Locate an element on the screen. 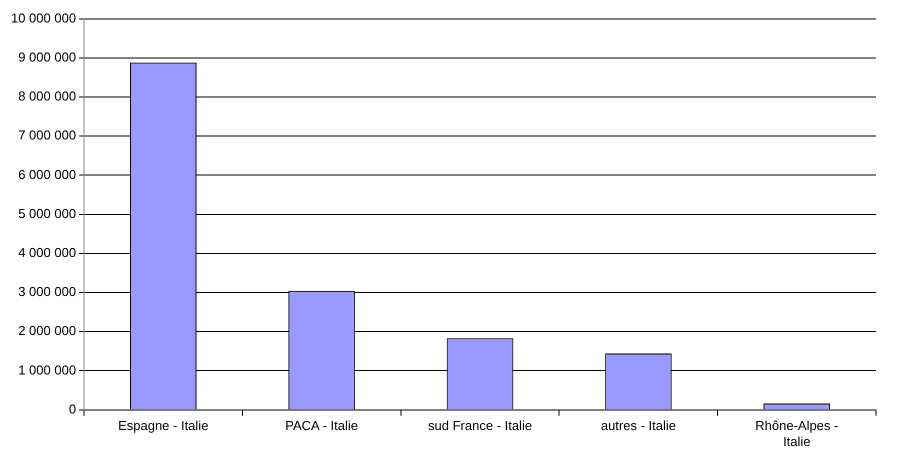  y-tick-label: 8 000 000 is located at coordinates (47, 96).